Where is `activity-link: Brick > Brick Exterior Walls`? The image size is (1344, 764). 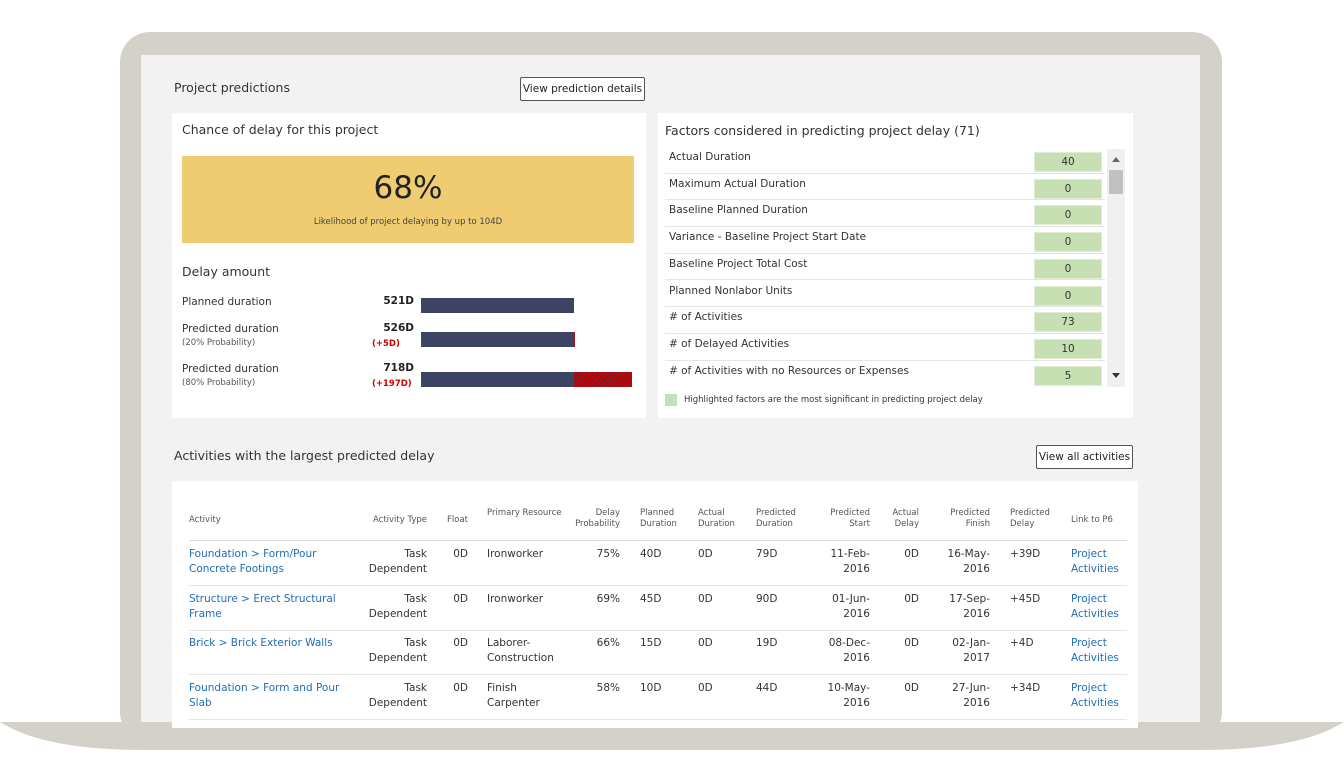
activity-link: Brick > Brick Exterior Walls is located at coordinates (261, 643).